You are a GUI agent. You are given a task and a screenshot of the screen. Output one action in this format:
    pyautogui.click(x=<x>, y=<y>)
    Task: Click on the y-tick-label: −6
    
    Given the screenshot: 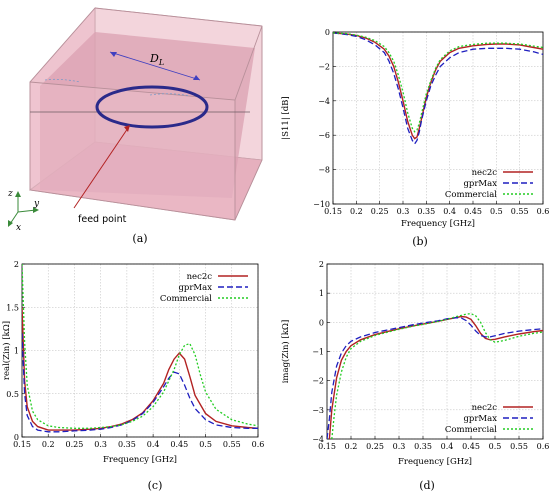 What is the action you would take?
    pyautogui.click(x=324, y=135)
    